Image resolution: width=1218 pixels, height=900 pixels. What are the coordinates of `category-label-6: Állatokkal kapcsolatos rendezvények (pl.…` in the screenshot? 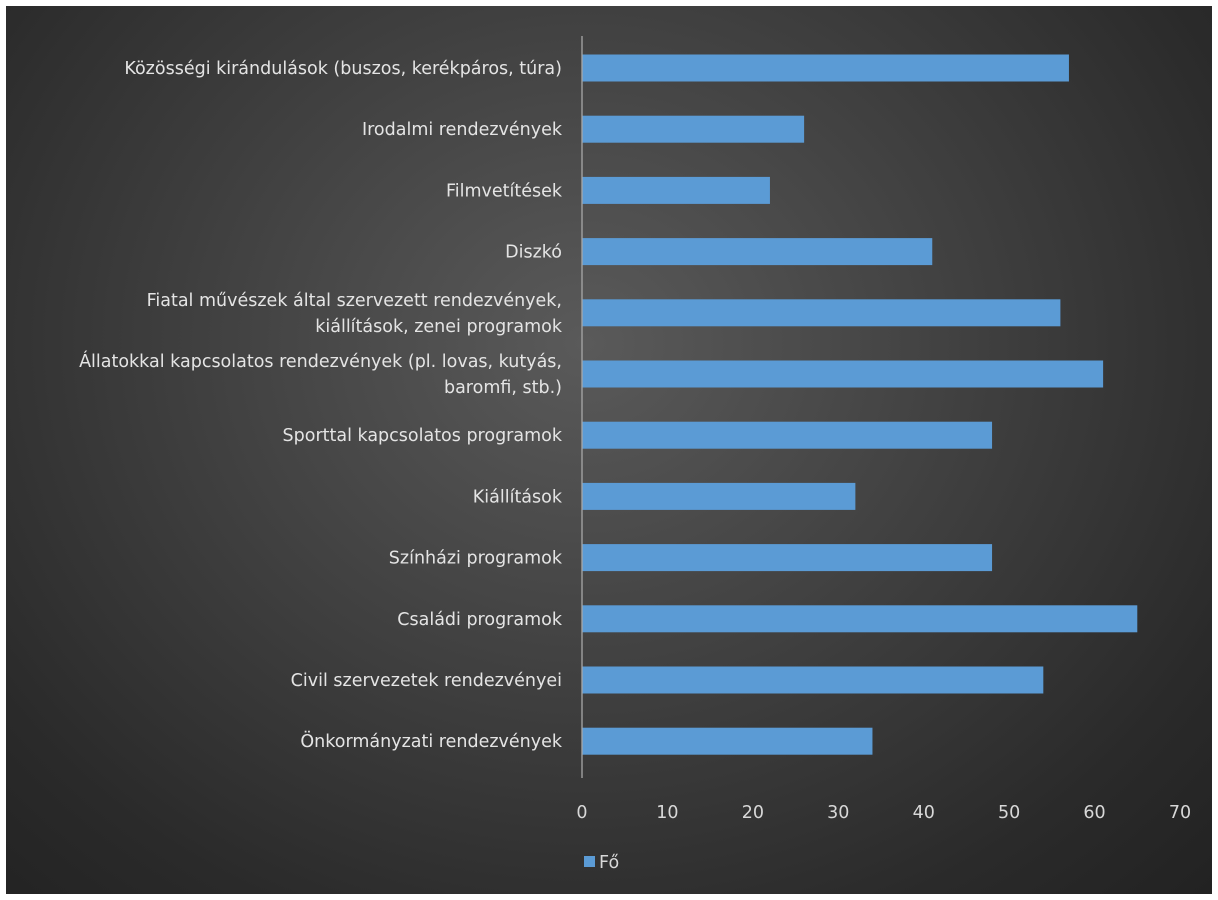 It's located at (320, 374).